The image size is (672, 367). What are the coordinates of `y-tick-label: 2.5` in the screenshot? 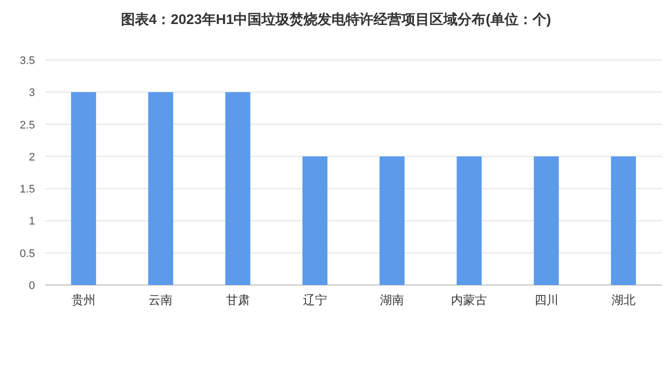 It's located at (27, 125).